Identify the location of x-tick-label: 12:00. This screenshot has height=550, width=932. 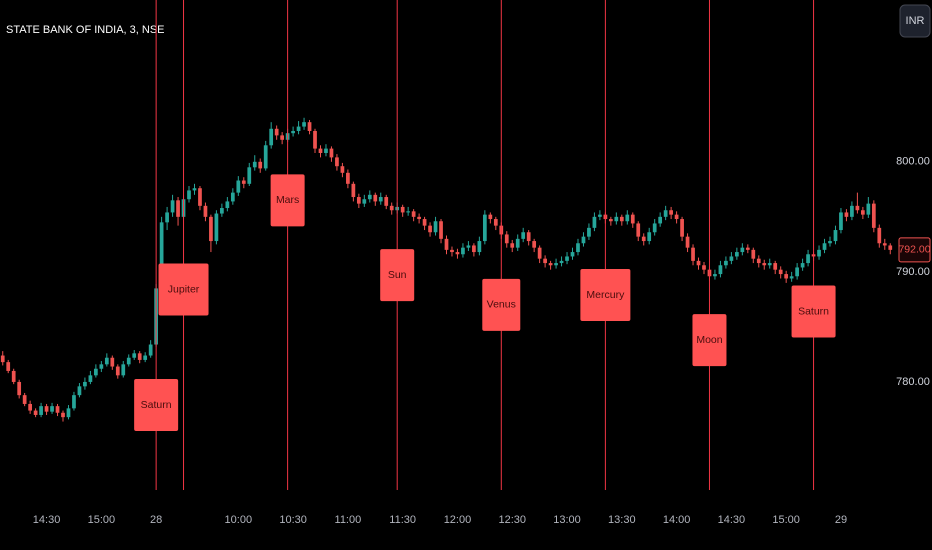
(458, 520).